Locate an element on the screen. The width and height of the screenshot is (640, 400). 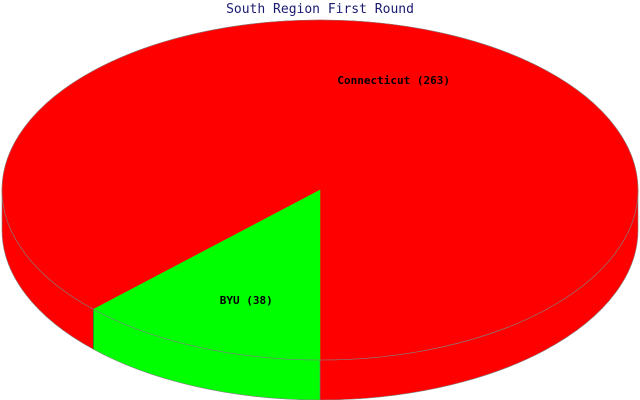
chart-title: South Region First Round is located at coordinates (320, 9).